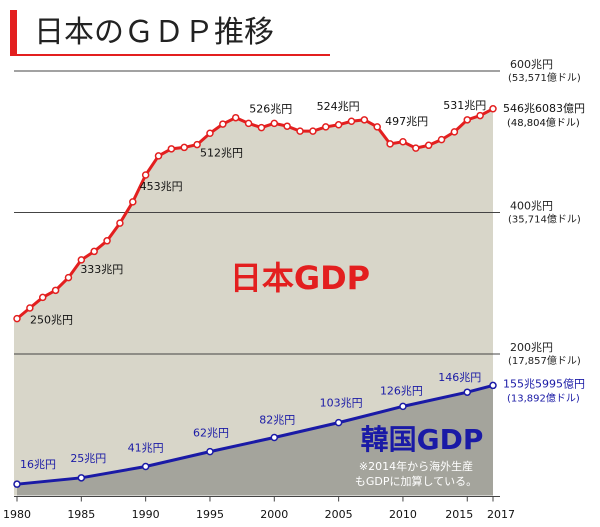 The height and width of the screenshot is (527, 600). Describe the element at coordinates (270, 108) in the screenshot. I see `data-label: 526兆円` at that location.